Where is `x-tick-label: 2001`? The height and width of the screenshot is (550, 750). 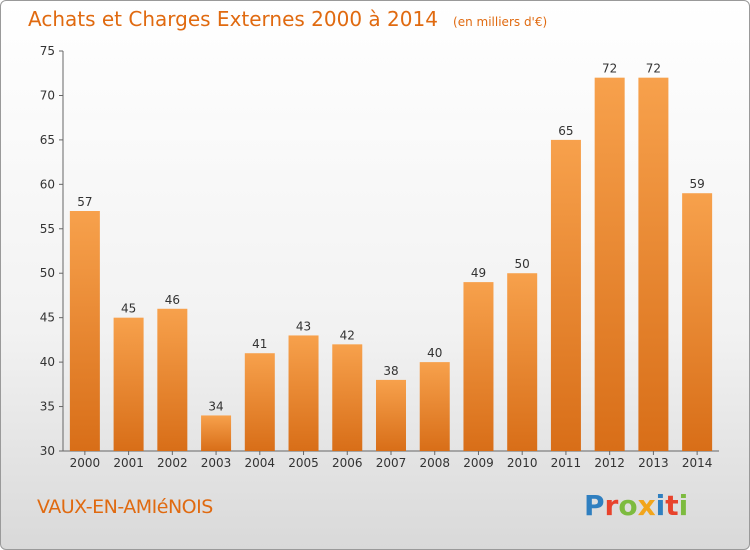
x-tick-label: 2001 is located at coordinates (128, 463).